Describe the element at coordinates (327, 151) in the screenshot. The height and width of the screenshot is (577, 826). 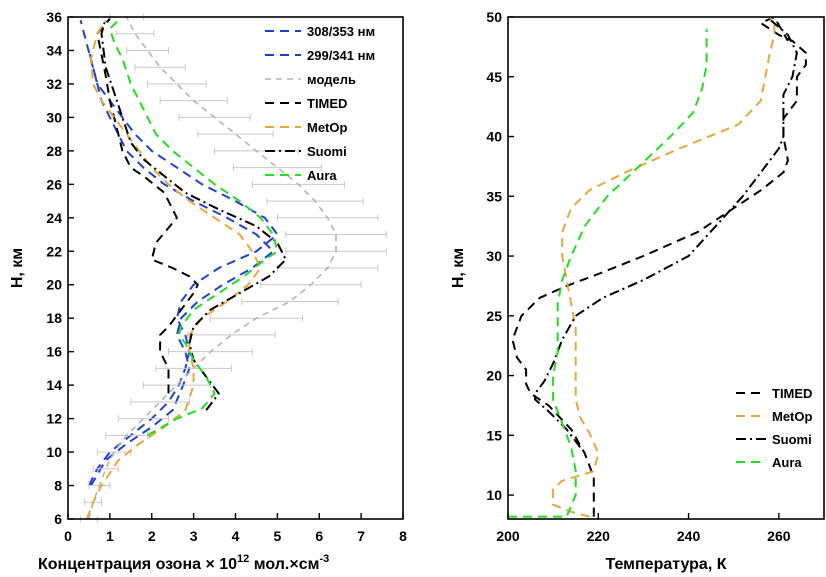
I see `left-legend-label: Suomi` at that location.